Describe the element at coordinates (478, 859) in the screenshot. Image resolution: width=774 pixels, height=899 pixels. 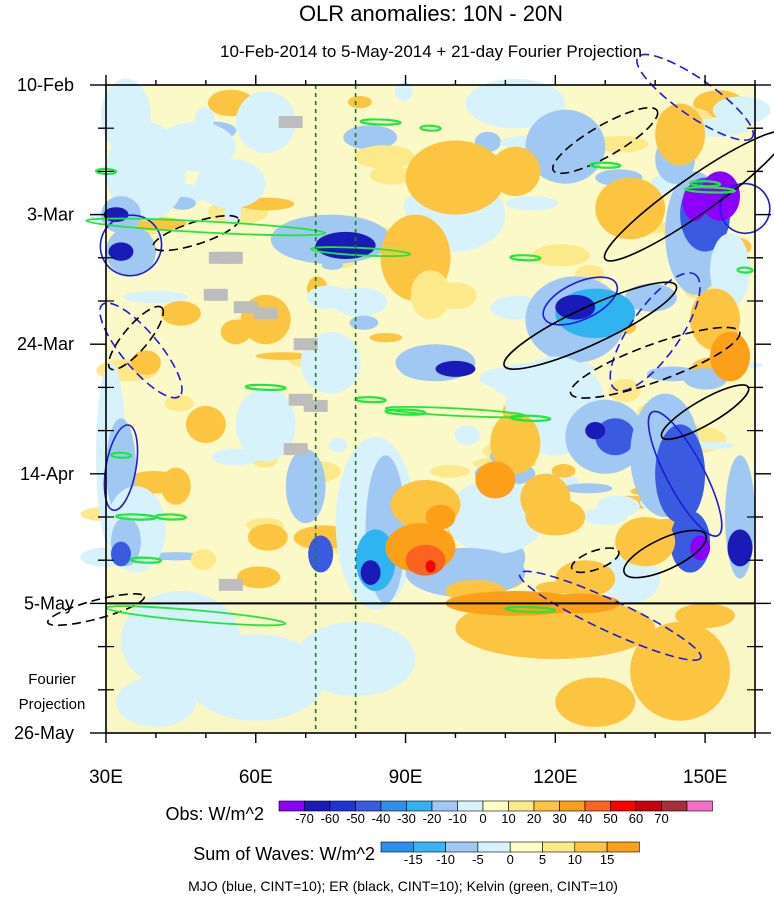
I see `colorbar-tick-label: -5` at that location.